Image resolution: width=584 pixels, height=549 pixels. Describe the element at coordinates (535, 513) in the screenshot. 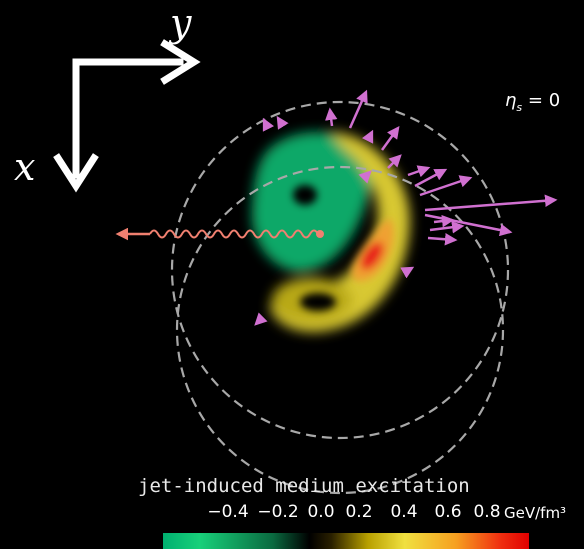

I see `colorbar-unit: GeV/fm³` at that location.